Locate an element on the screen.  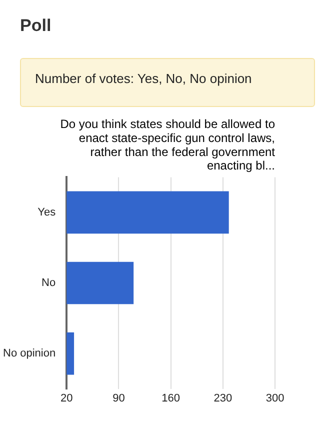
x-tick-label: 20 is located at coordinates (66, 398).